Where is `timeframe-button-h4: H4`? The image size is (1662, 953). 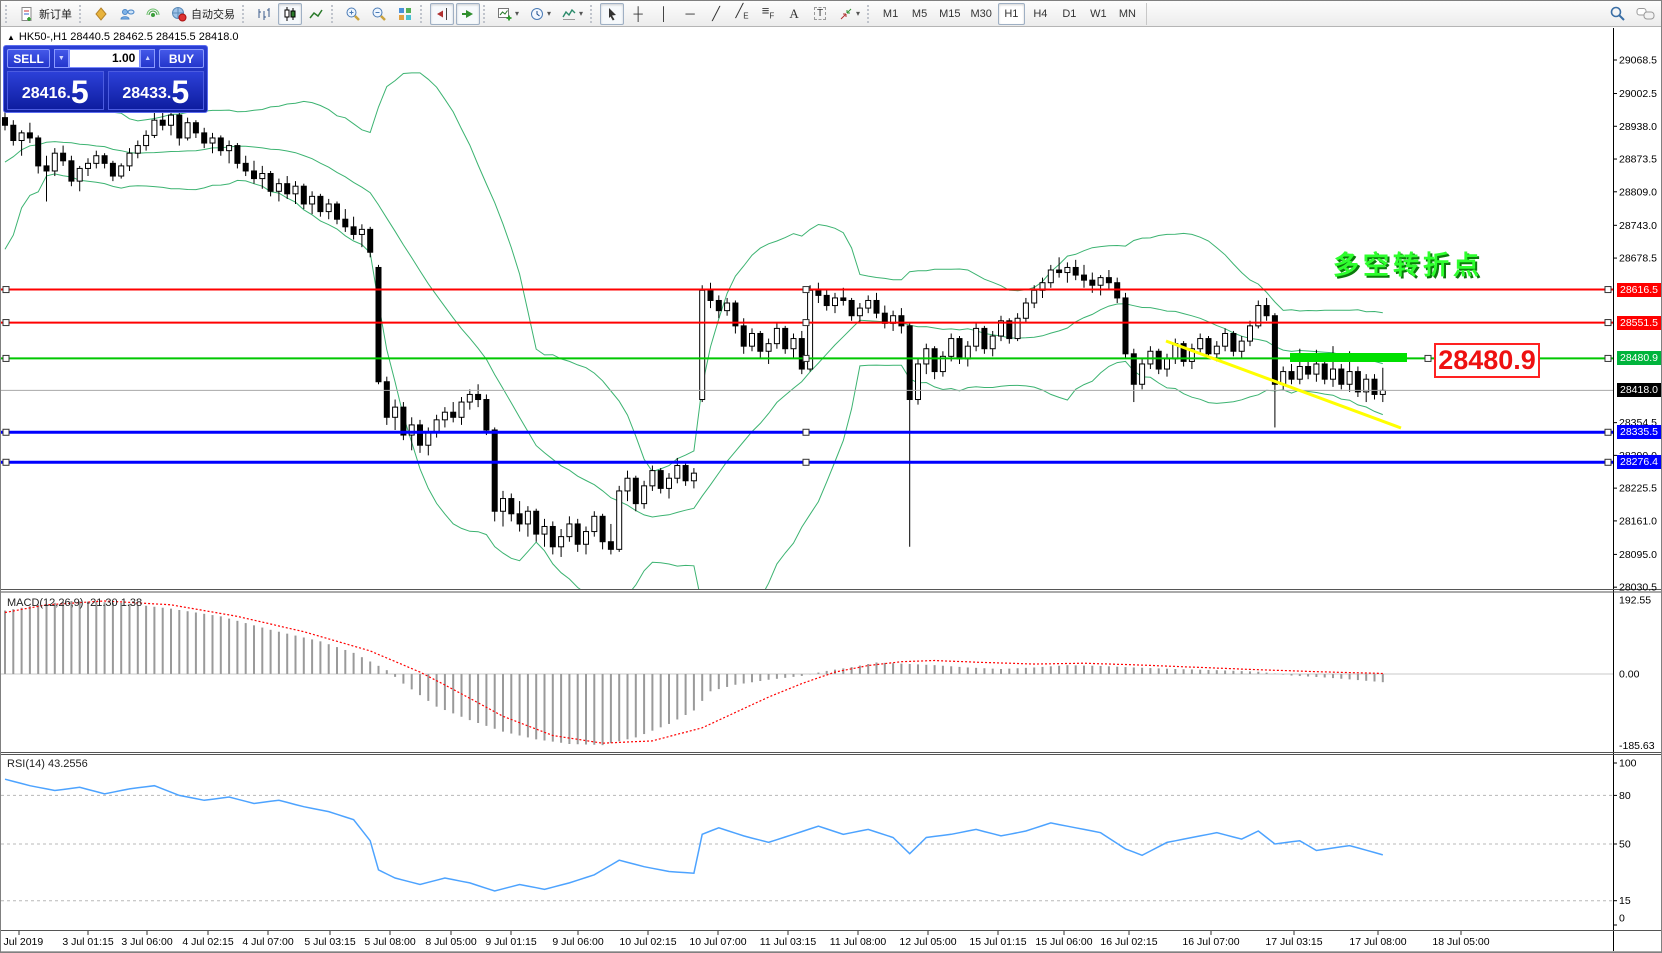 timeframe-button-h4: H4 is located at coordinates (1040, 13).